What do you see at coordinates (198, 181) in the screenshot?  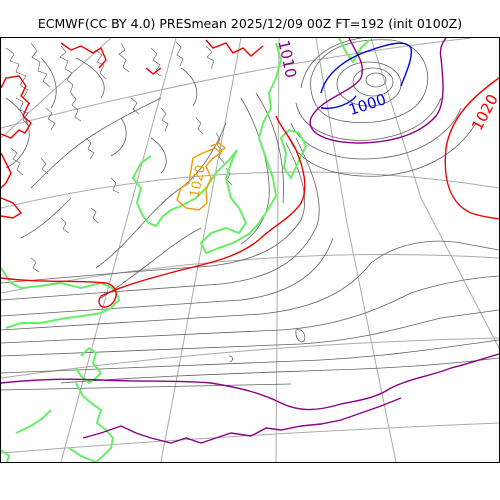 I see `contour-label-1020-land: 1020` at bounding box center [198, 181].